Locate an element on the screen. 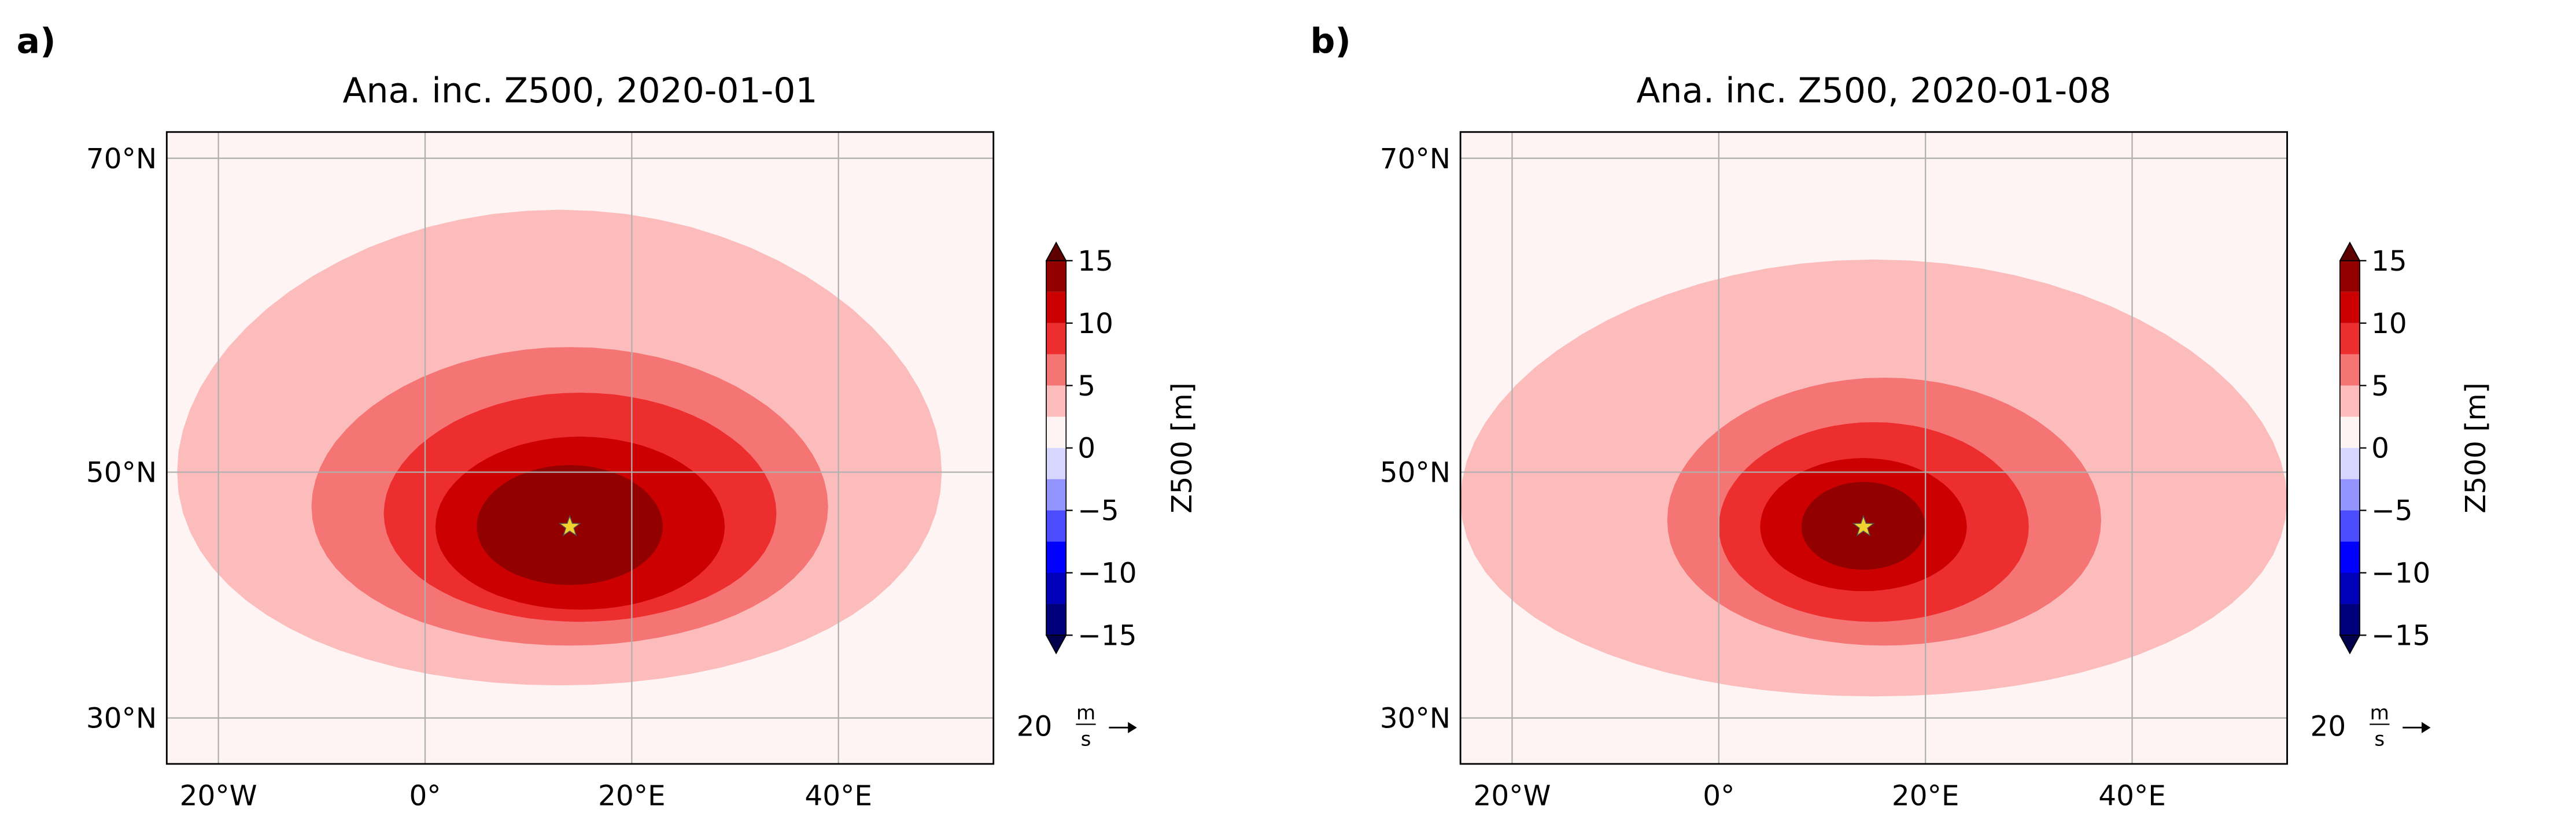 This screenshot has width=2576, height=820. chart-title: Ana. inc. Z500, 2020-01-08 is located at coordinates (1873, 91).